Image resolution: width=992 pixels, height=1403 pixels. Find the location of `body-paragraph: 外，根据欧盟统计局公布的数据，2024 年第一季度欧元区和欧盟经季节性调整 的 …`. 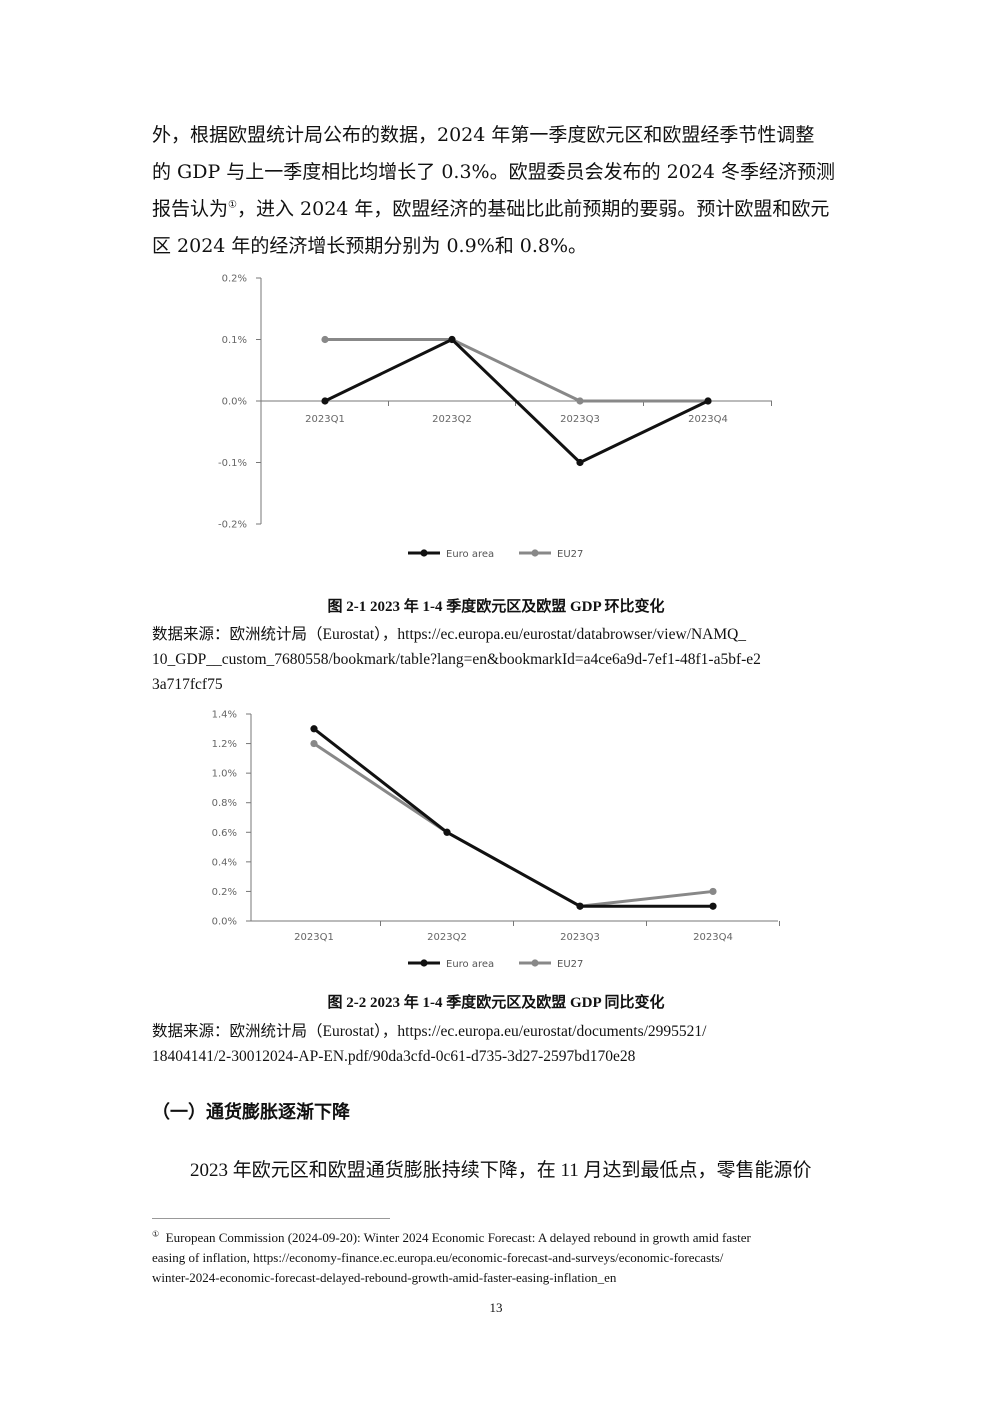

body-paragraph: 外，根据欧盟统计局公布的数据，2024 年第一季度欧元区和欧盟经季节性调整 的 … is located at coordinates (497, 191).